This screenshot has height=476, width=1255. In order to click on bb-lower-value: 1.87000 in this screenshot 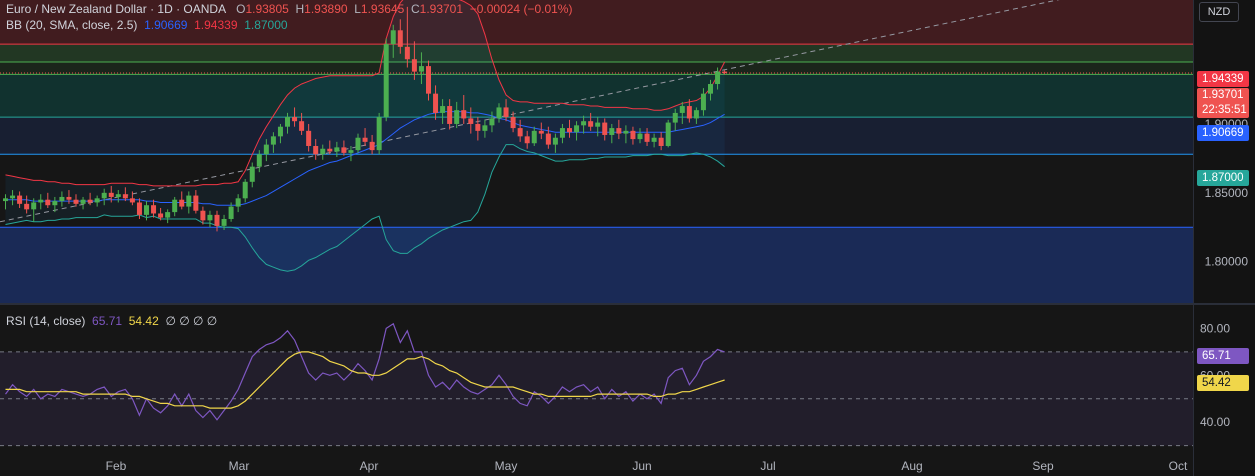, I will do `click(266, 25)`.